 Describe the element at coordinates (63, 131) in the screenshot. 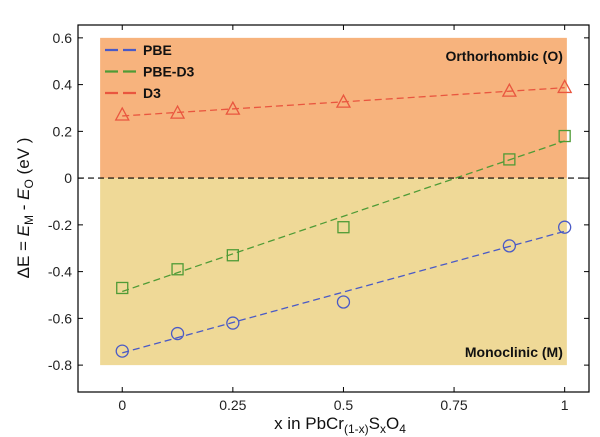

I see `y-tick-label: 0.2` at that location.